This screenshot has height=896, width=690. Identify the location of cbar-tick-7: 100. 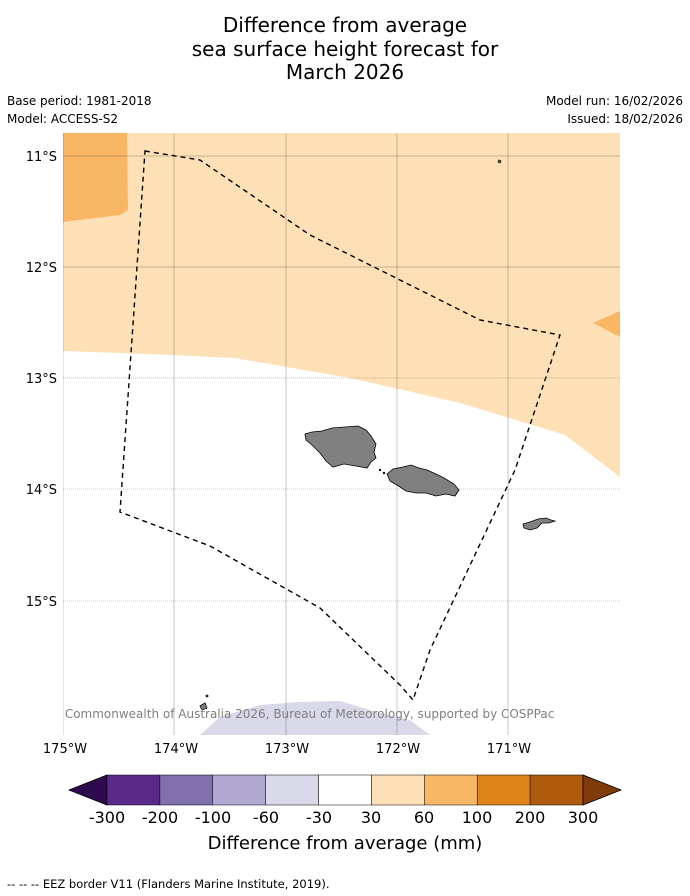
(477, 817).